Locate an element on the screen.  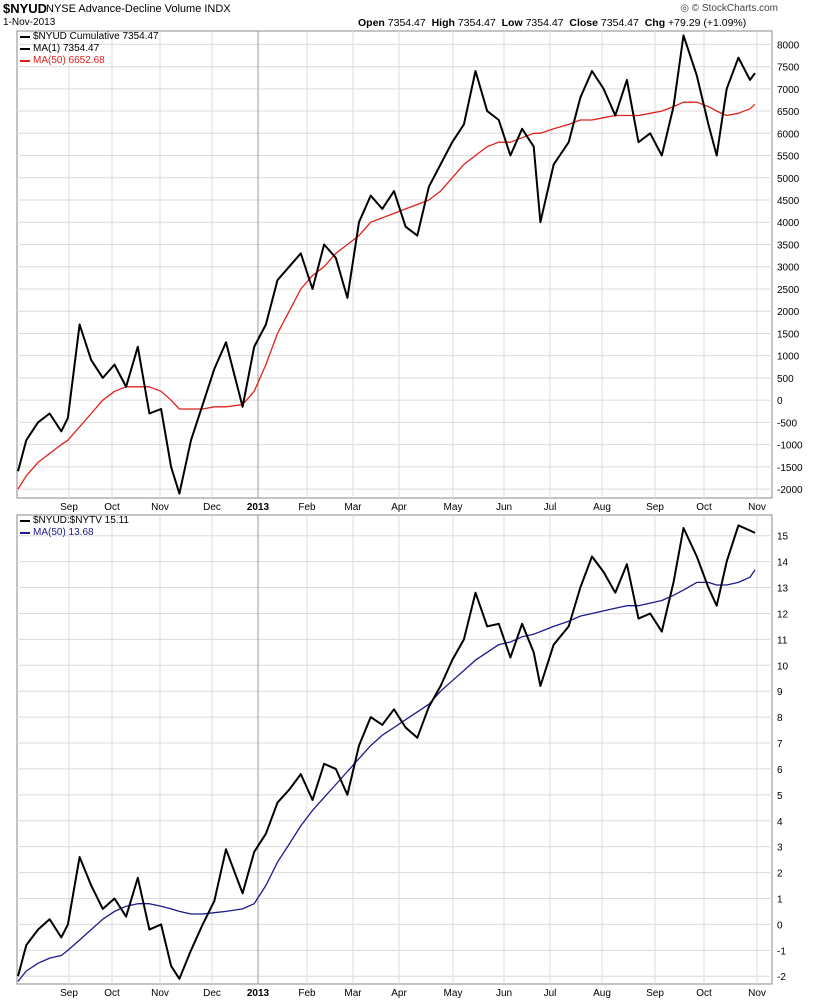
y-tick-label: 12 is located at coordinates (783, 614).